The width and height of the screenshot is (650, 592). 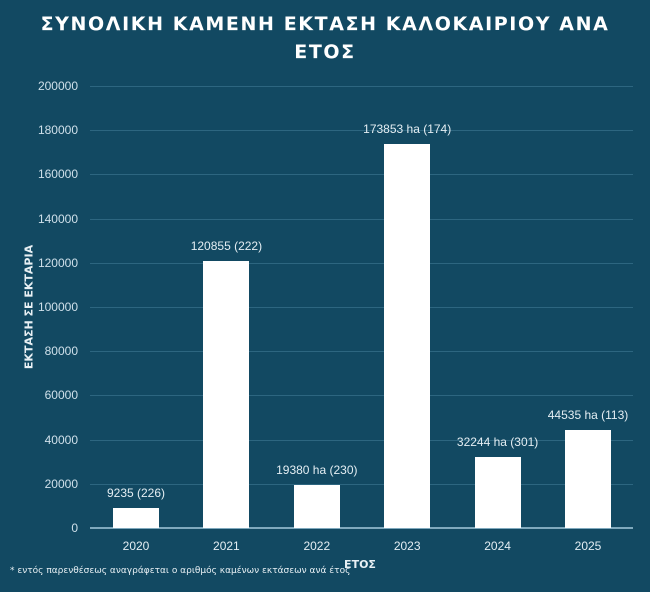 I want to click on chart-title-line-1: ΣΥΝΟΛΙΚΗ ΚΑΜΕΝΗ ΕΚΤΑΣΗ ΚΑΛΟΚΑΙΡΙΟΥ ΑΝΑ, so click(x=325, y=24).